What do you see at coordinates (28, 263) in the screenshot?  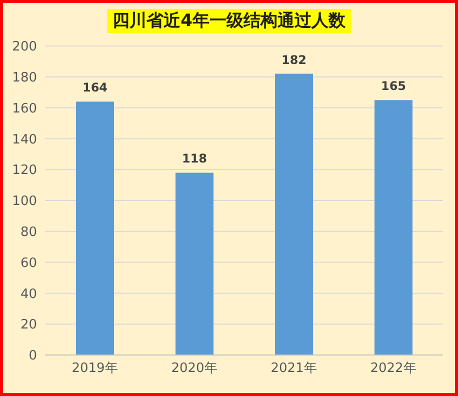 I see `y-tick-label: 60` at bounding box center [28, 263].